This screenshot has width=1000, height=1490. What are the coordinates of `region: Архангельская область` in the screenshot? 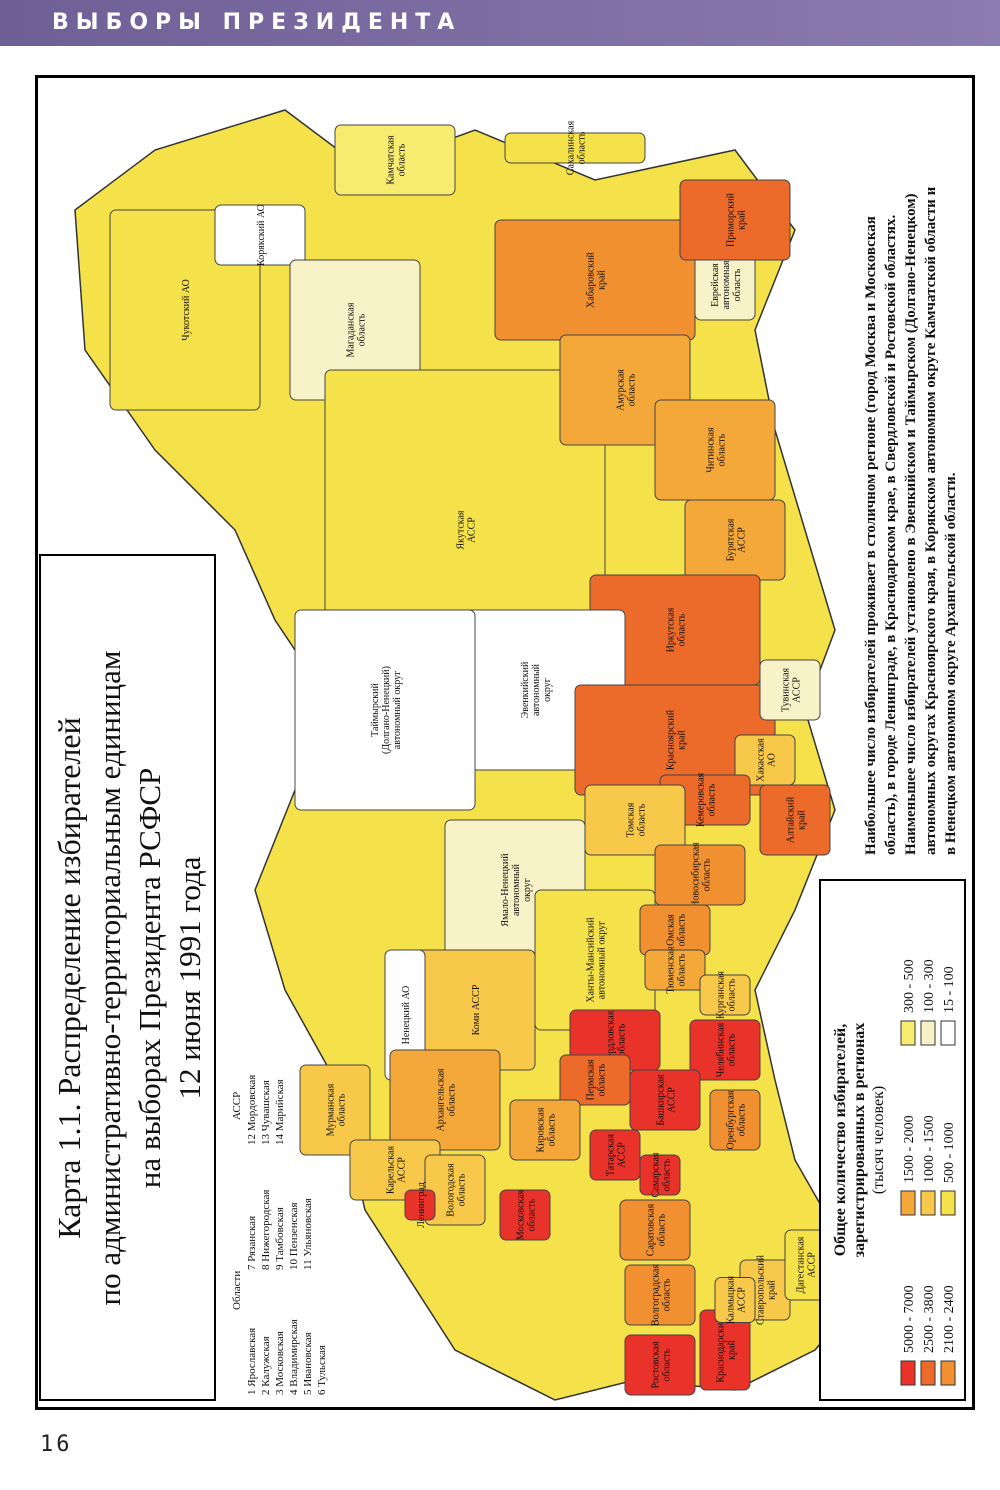 It's located at (445, 1100).